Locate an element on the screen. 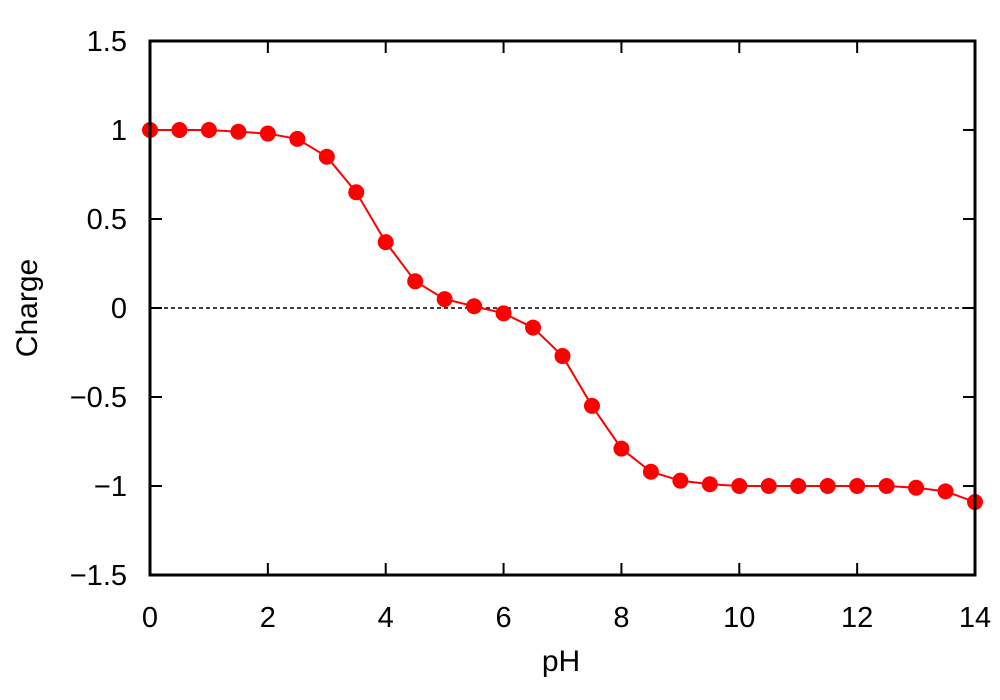  x-tick-label: 10 is located at coordinates (739, 618).